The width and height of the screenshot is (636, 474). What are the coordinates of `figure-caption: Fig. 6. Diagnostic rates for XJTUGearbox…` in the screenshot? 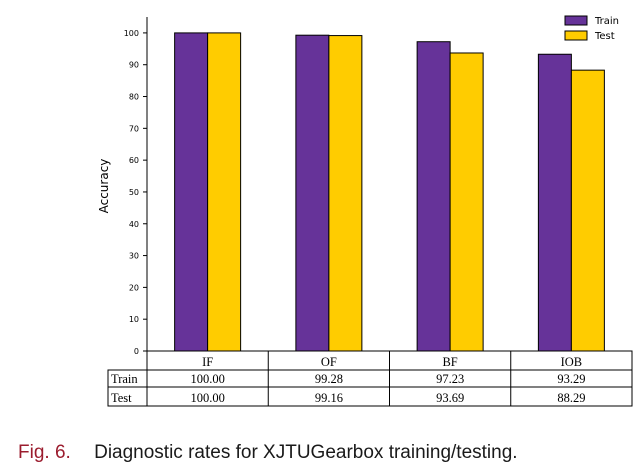 It's located at (268, 453).